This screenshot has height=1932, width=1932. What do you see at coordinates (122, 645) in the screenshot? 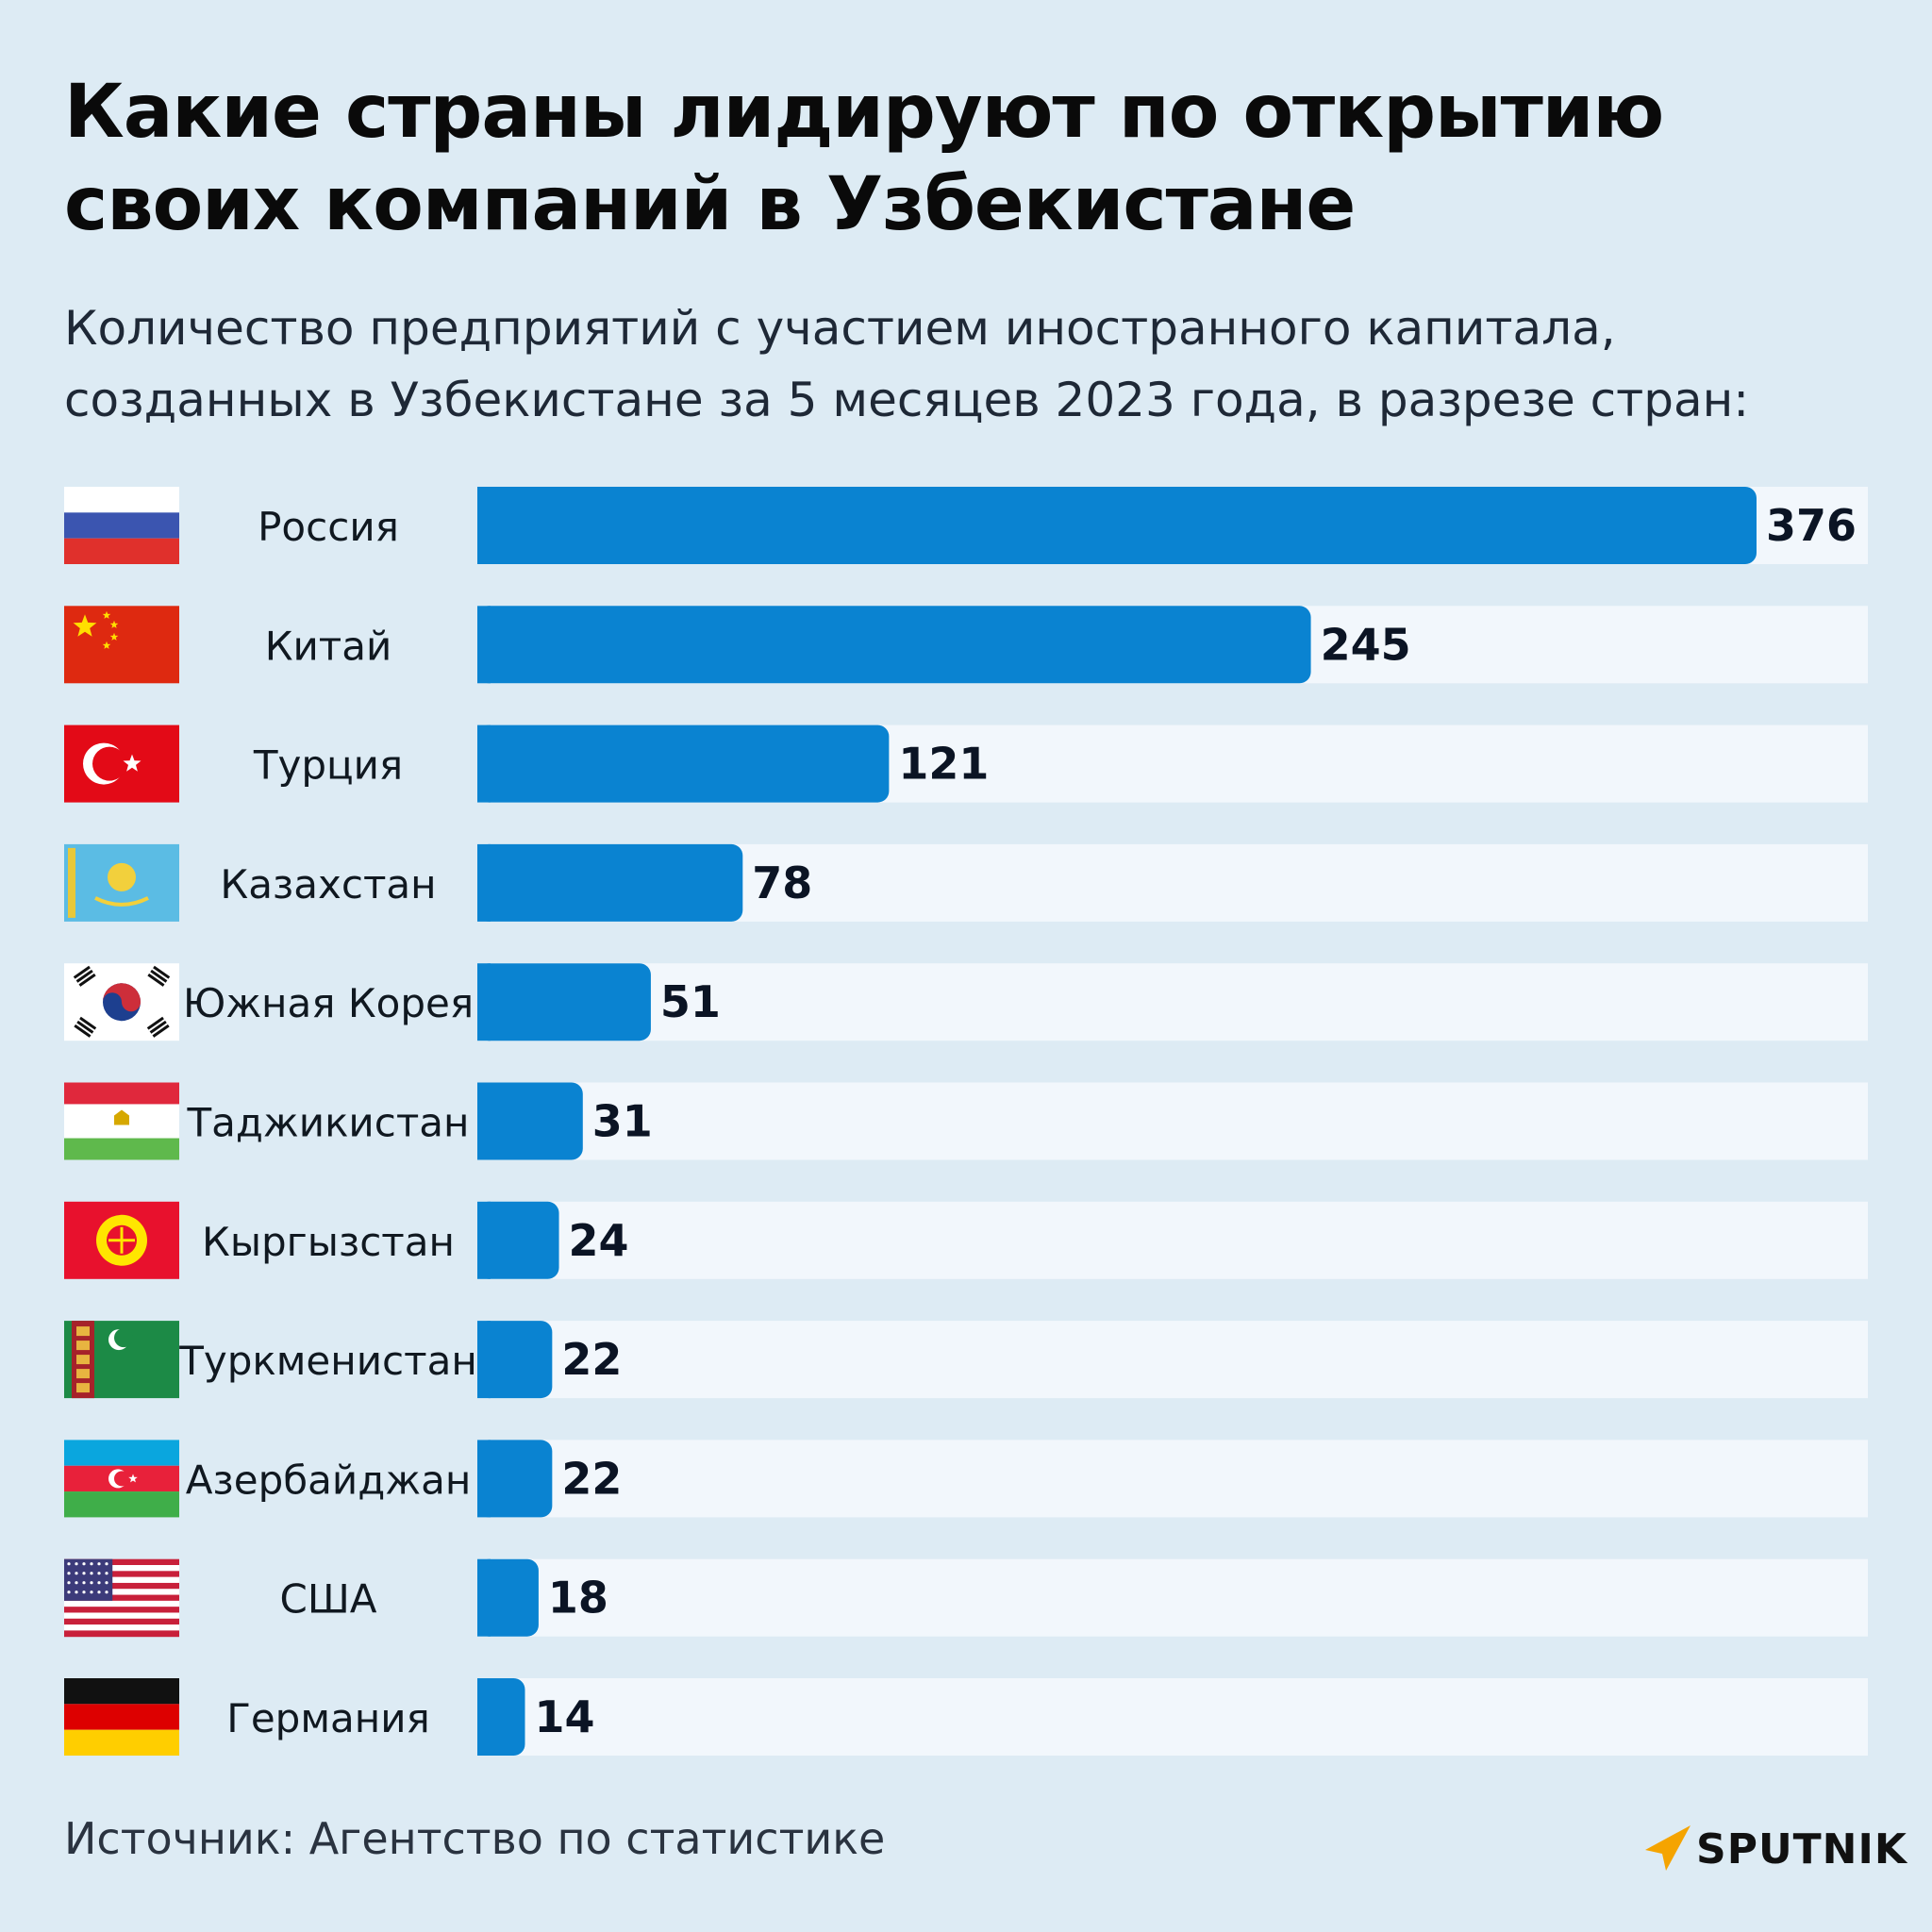
I see `china-flag` at bounding box center [122, 645].